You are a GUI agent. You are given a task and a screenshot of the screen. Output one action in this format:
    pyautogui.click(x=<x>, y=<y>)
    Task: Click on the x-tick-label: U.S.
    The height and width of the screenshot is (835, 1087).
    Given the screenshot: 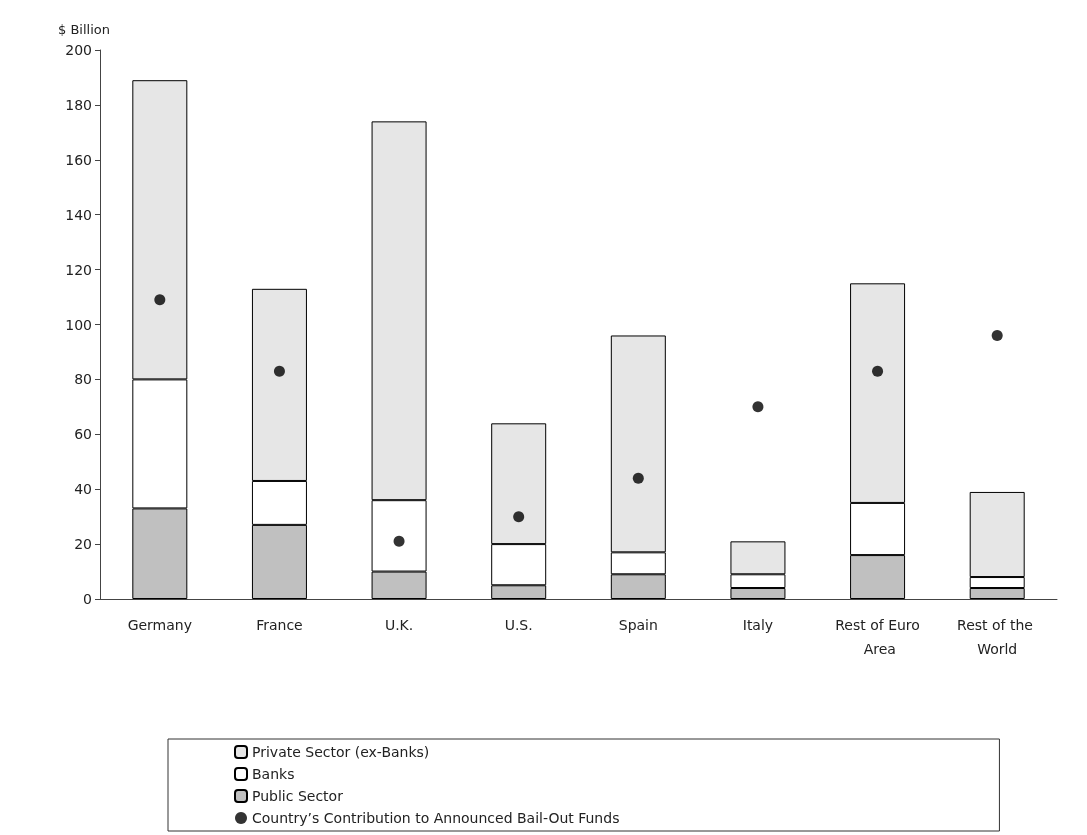 What is the action you would take?
    pyautogui.click(x=518, y=625)
    